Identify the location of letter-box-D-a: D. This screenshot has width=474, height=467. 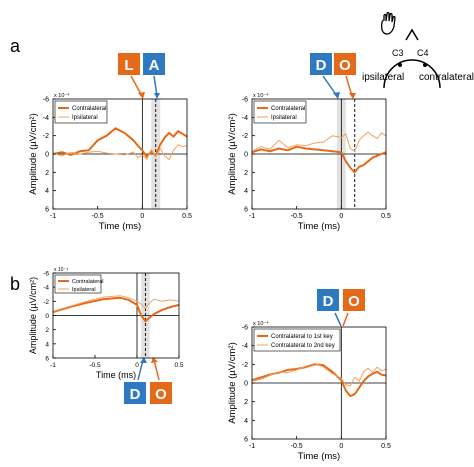
(321, 64).